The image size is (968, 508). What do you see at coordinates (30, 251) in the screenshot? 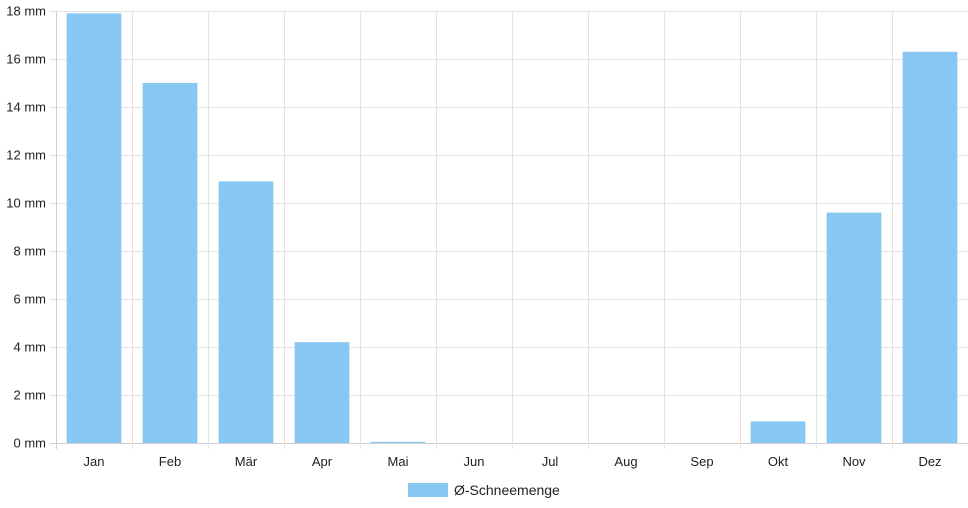
I see `y-tick-label: 8 mm` at bounding box center [30, 251].